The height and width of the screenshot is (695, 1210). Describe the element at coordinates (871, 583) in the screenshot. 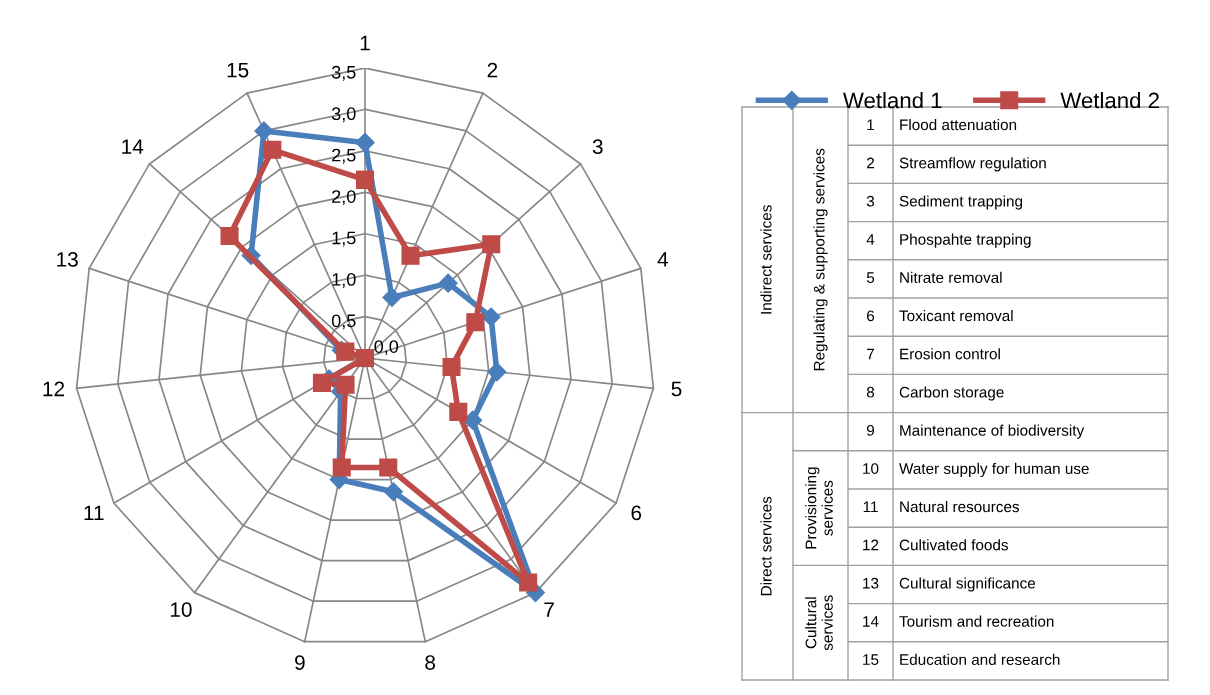

I see `category-label: 13` at that location.